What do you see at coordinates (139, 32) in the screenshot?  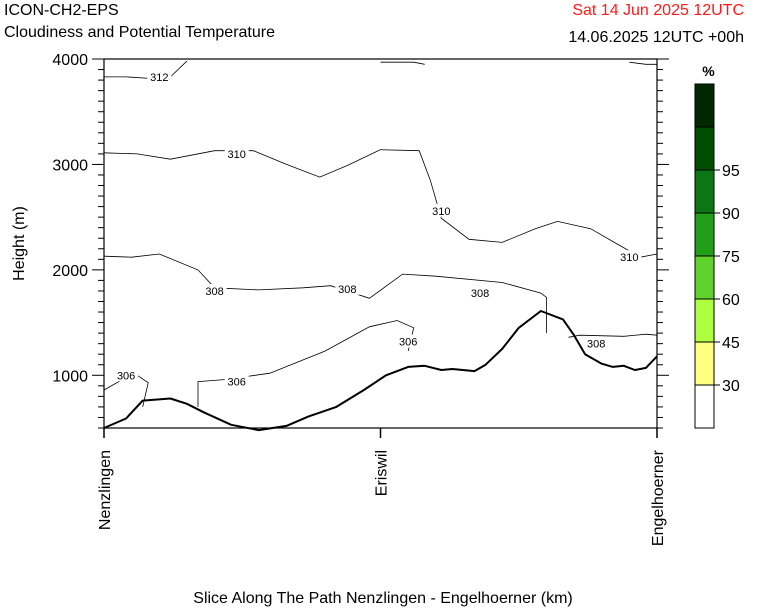 I see `chart-subtitle: Cloudiness and Potential Temperature` at bounding box center [139, 32].